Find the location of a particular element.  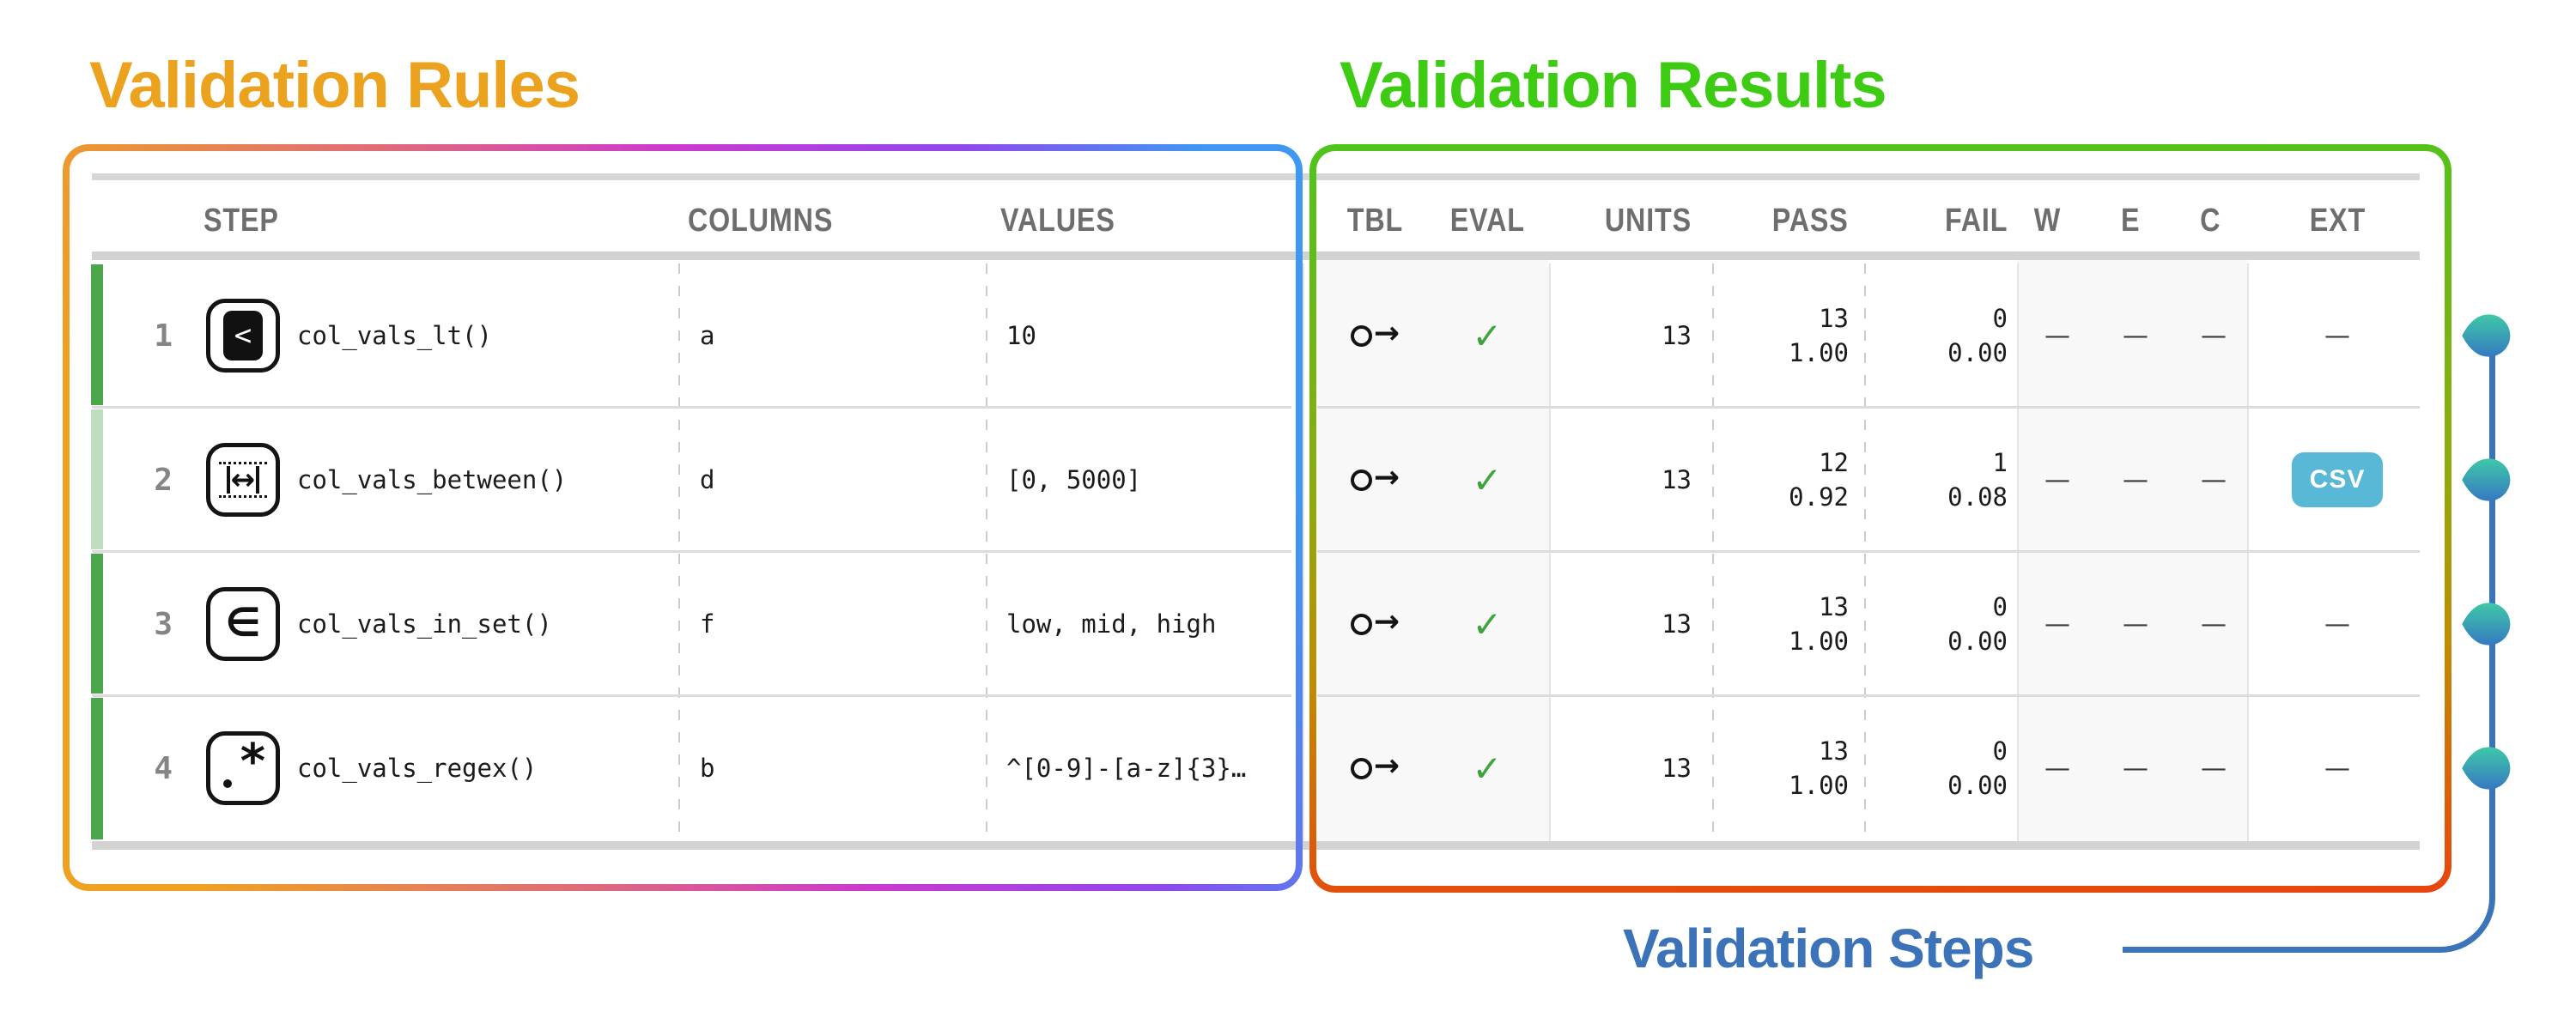

col-header-c: C is located at coordinates (2210, 220).